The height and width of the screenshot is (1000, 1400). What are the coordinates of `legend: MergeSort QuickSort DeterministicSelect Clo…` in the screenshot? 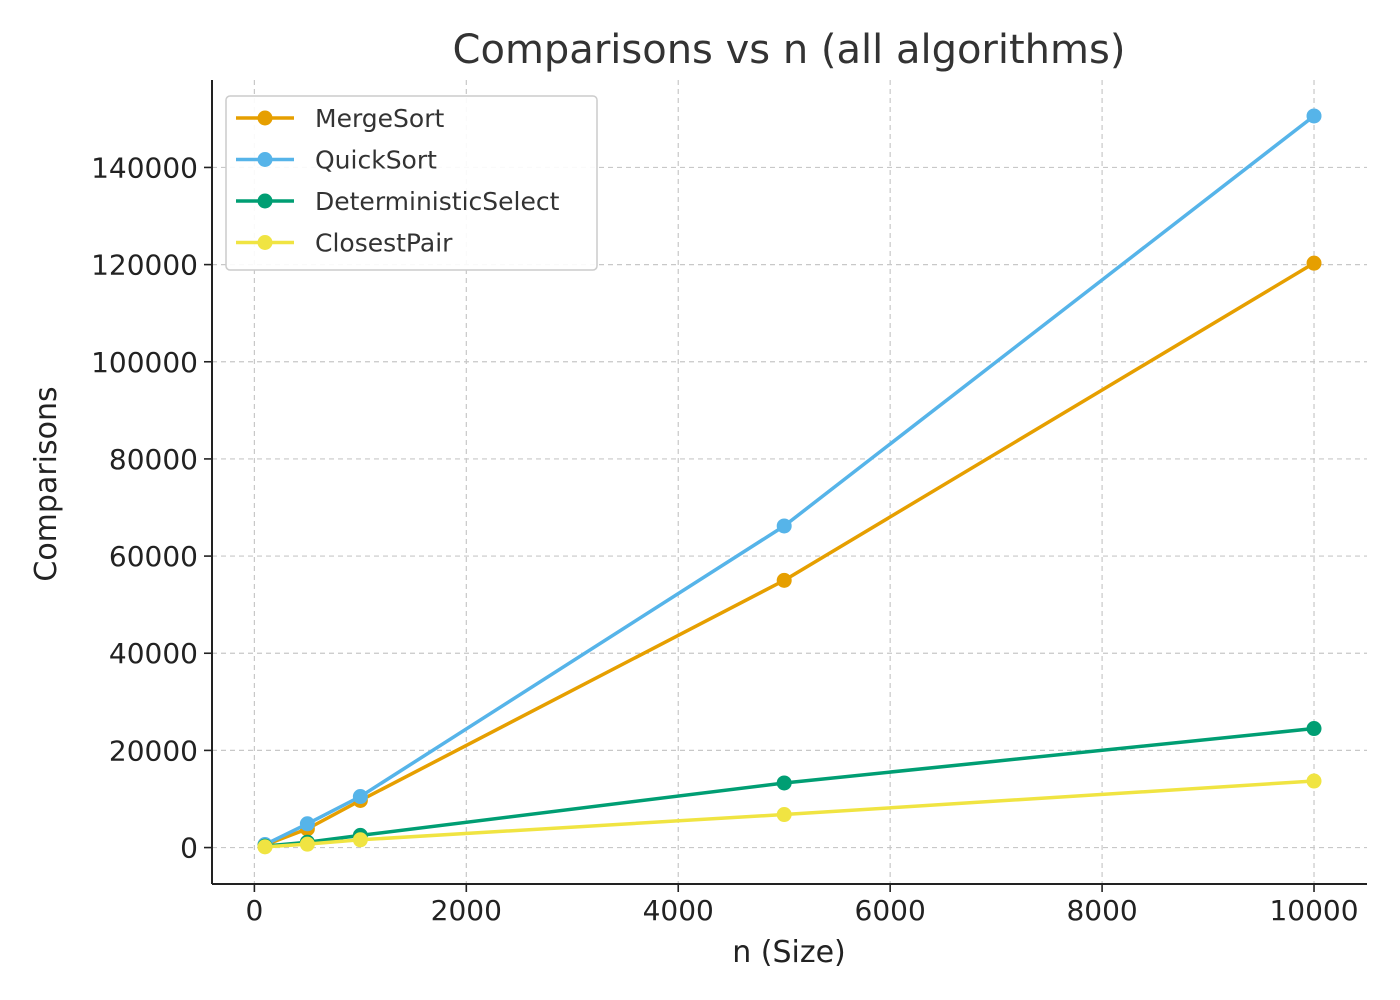 It's located at (411, 183).